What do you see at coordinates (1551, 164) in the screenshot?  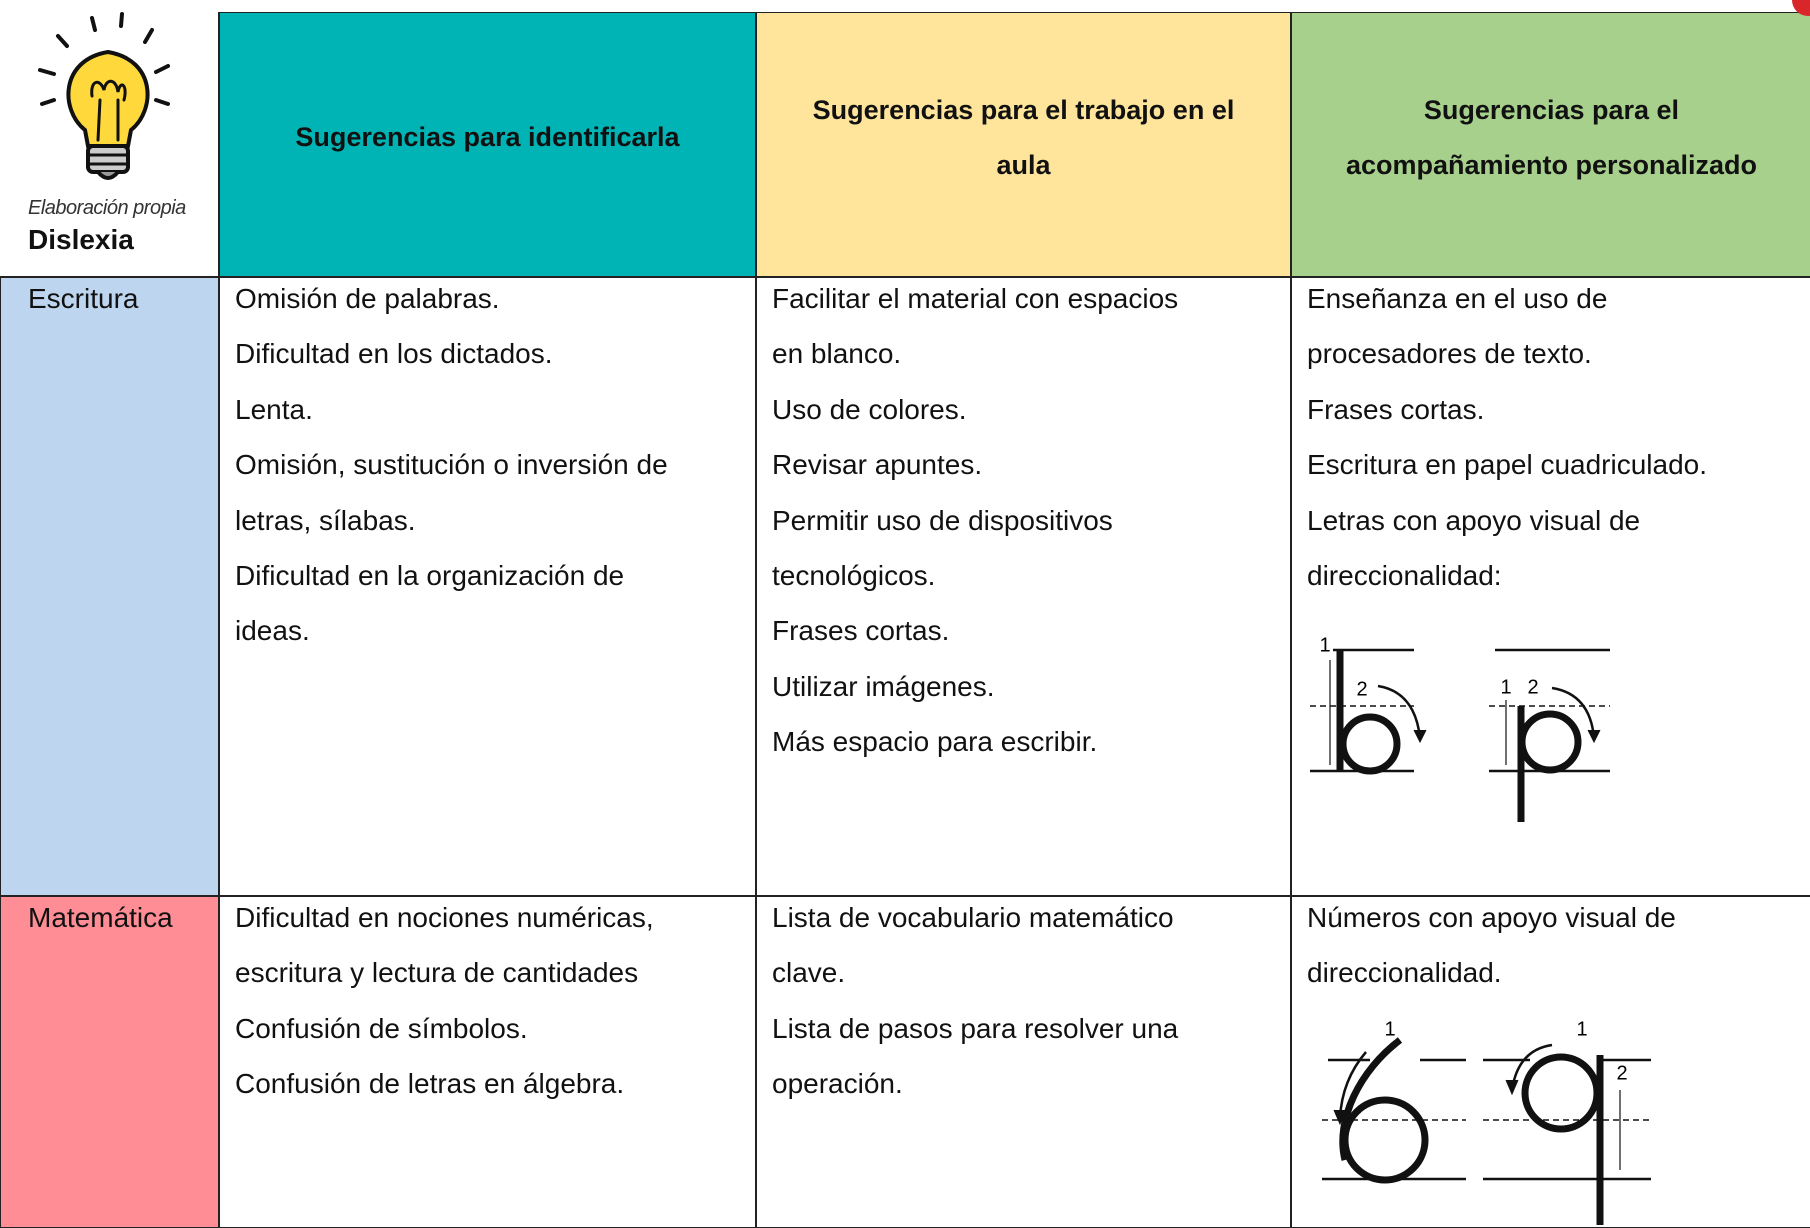 I see `header-line: acompañamiento personalizado` at bounding box center [1551, 164].